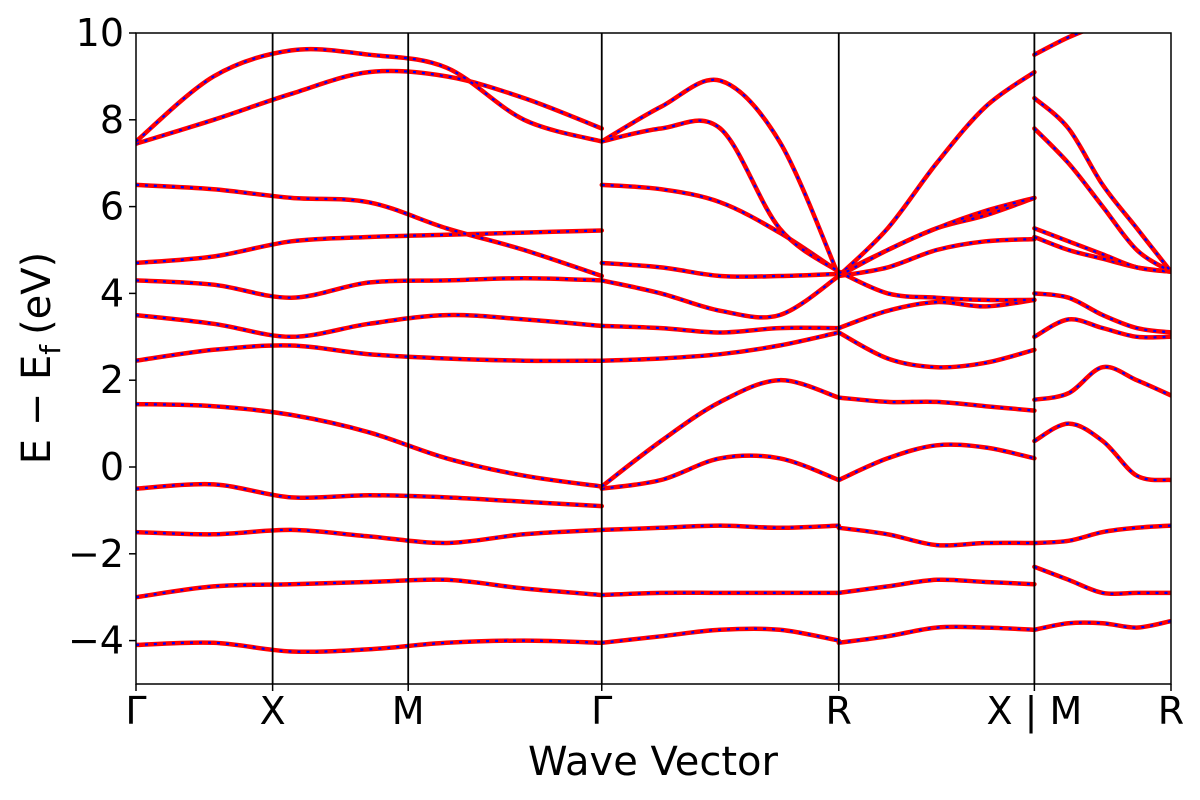 The width and height of the screenshot is (1200, 800). Describe the element at coordinates (50, 349) in the screenshot. I see `y-axis-label-sub: f` at that location.